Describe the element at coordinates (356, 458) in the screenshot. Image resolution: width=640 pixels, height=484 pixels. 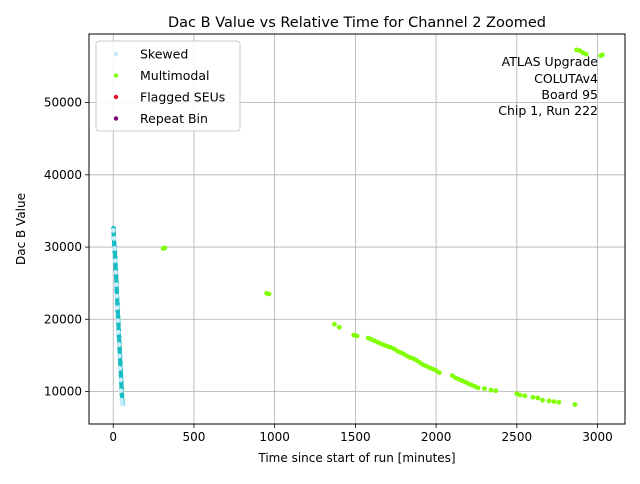
I see `x-axis-label: Time since start of run [minutes]` at that location.